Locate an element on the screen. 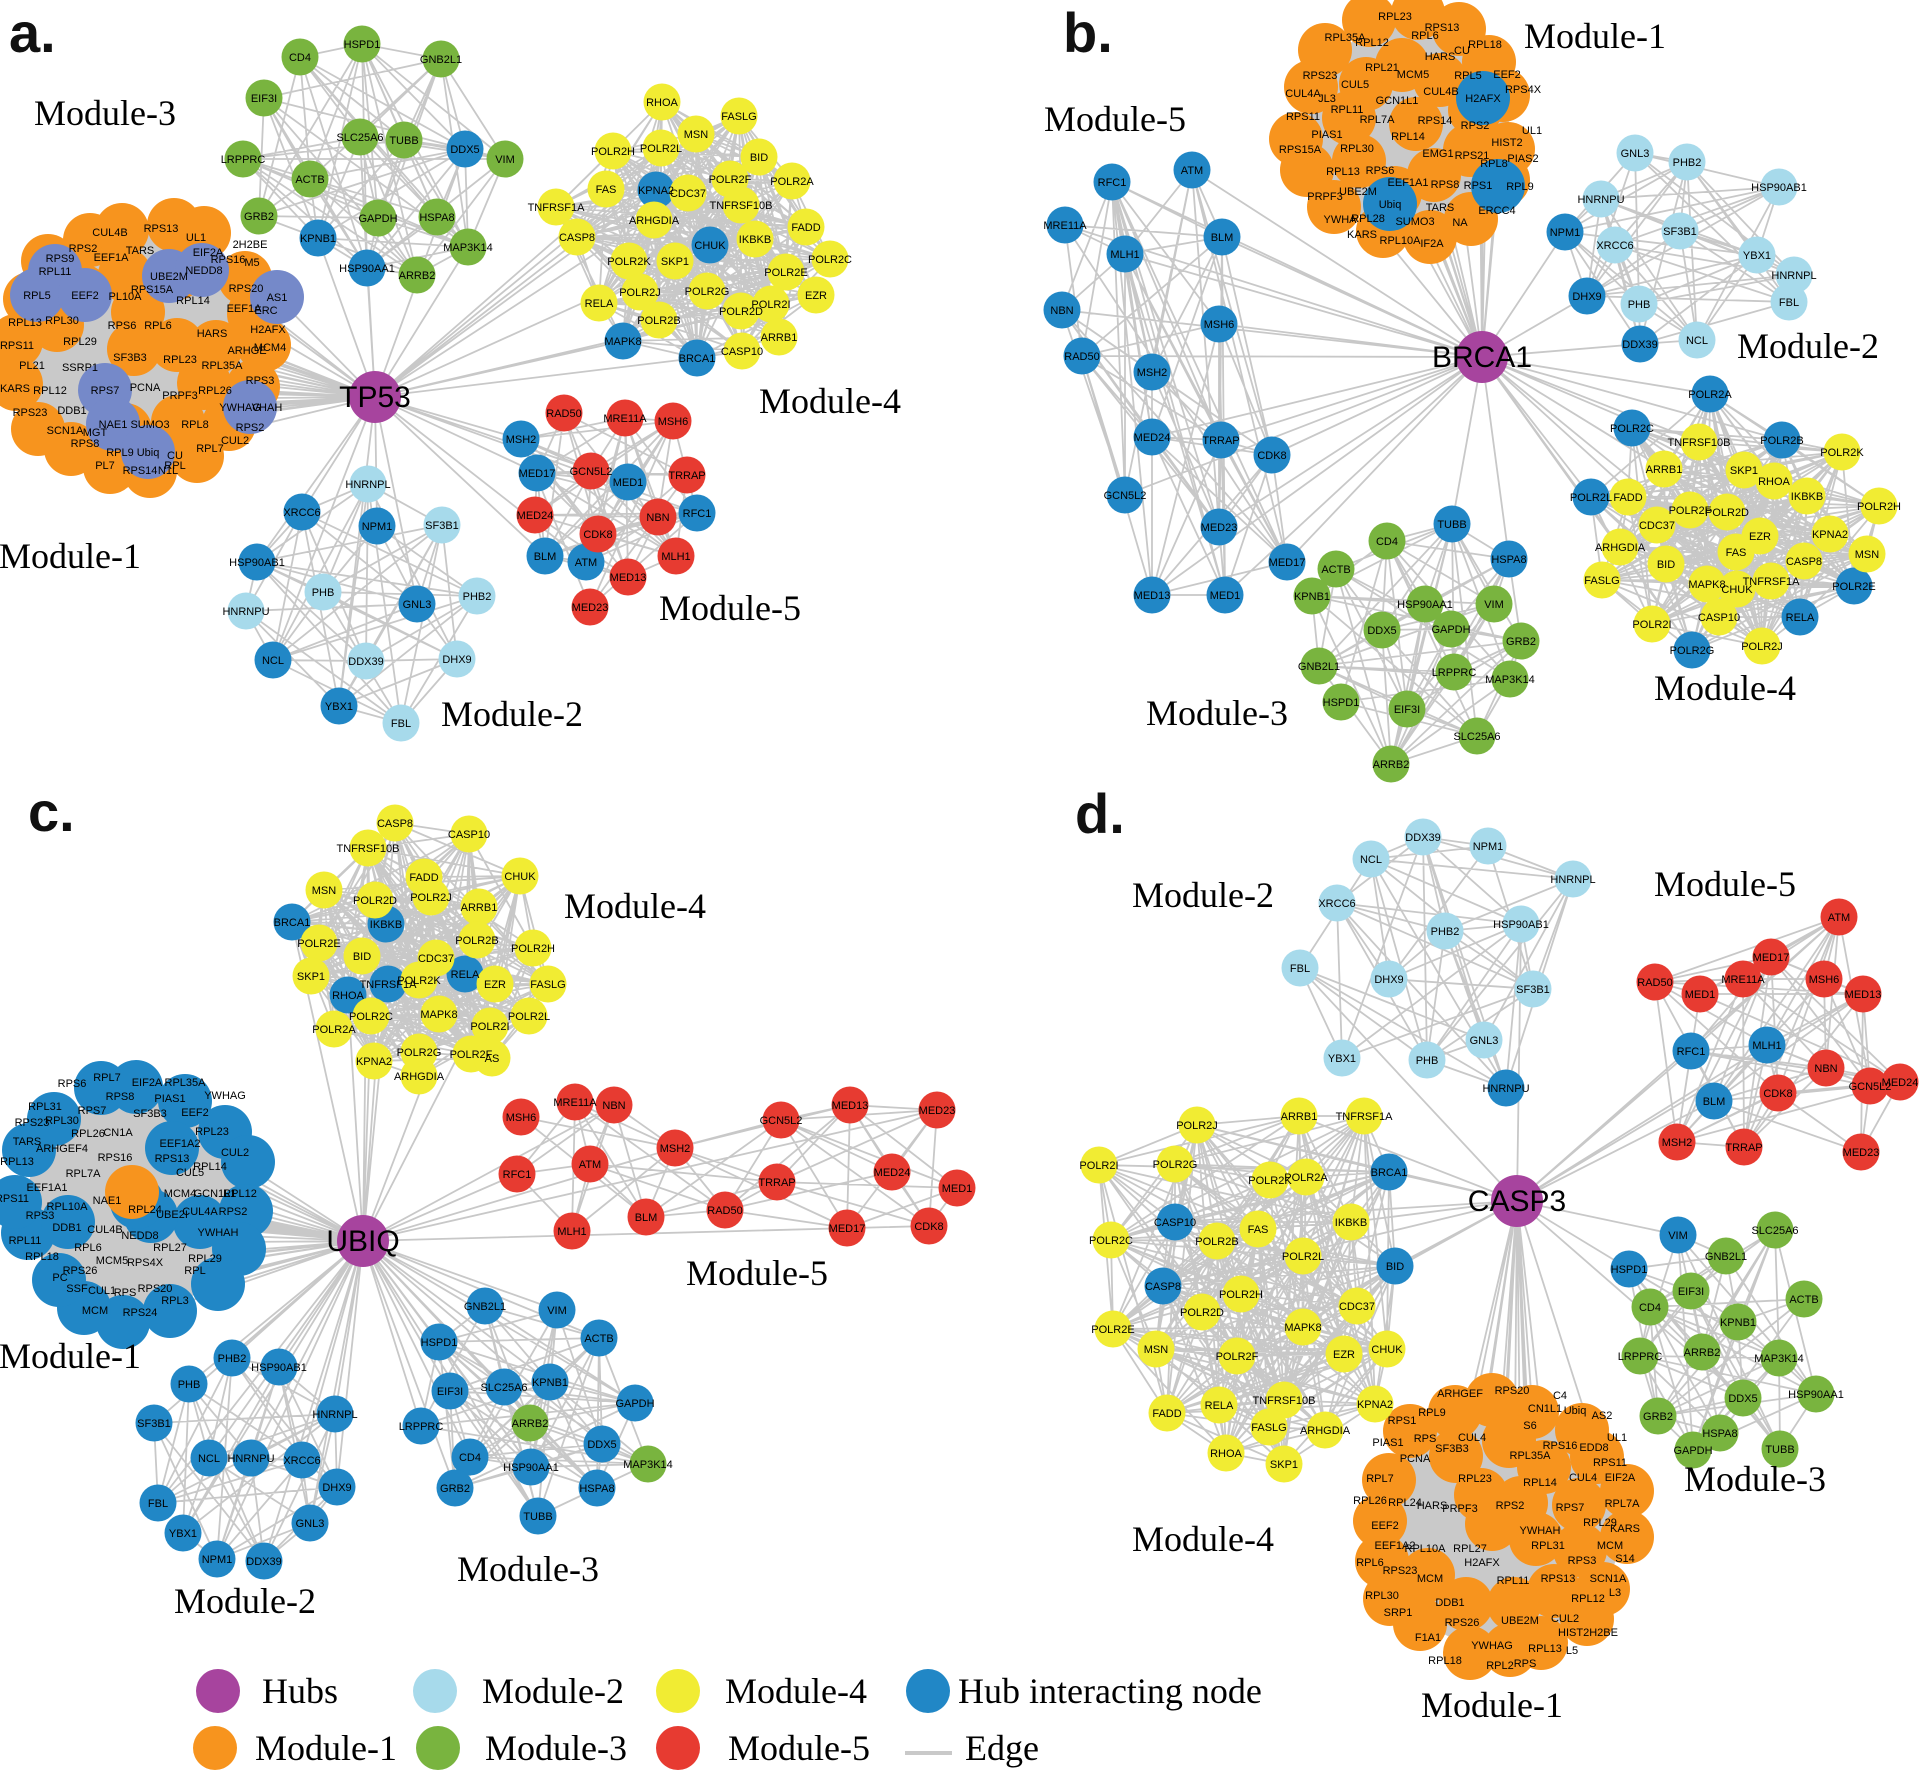  svg-text: RPS6 is located at coordinates (72, 1084).